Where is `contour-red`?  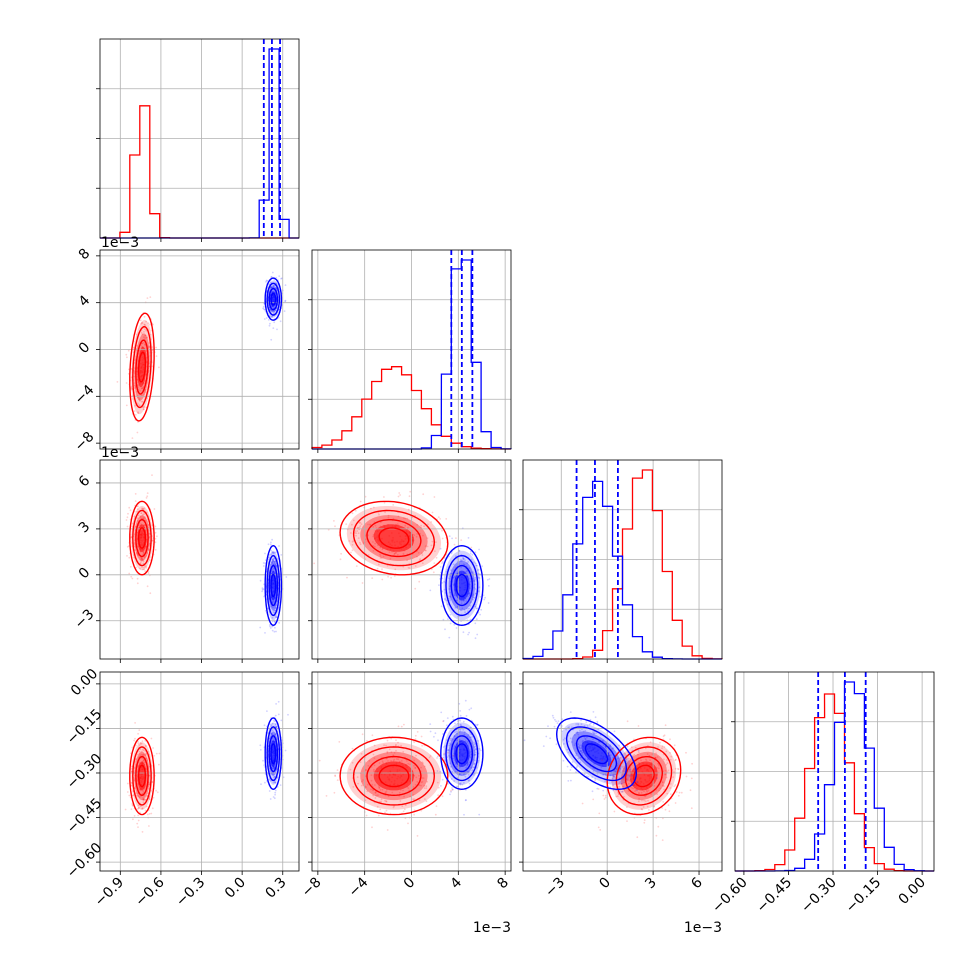 contour-red is located at coordinates (394, 776).